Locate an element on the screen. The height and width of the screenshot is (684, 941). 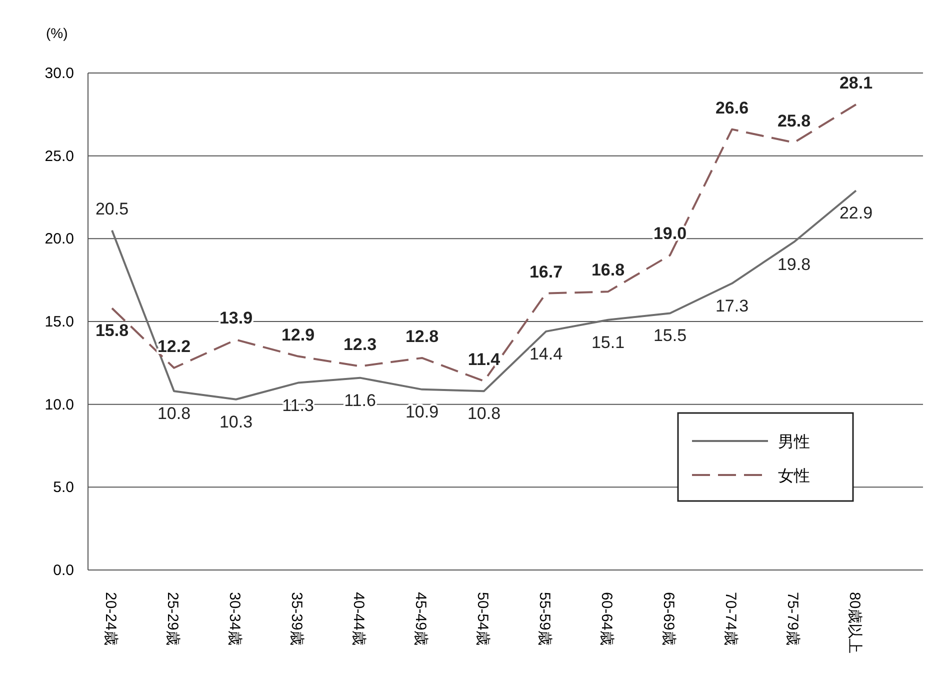
data-label: 10.3 is located at coordinates (236, 422).